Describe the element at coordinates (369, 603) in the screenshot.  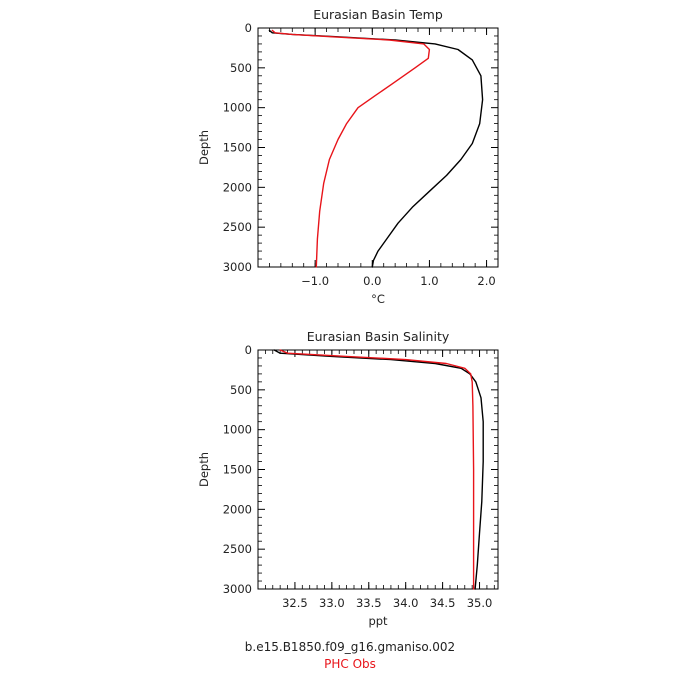
I see `x-tick-label: 33.5` at that location.